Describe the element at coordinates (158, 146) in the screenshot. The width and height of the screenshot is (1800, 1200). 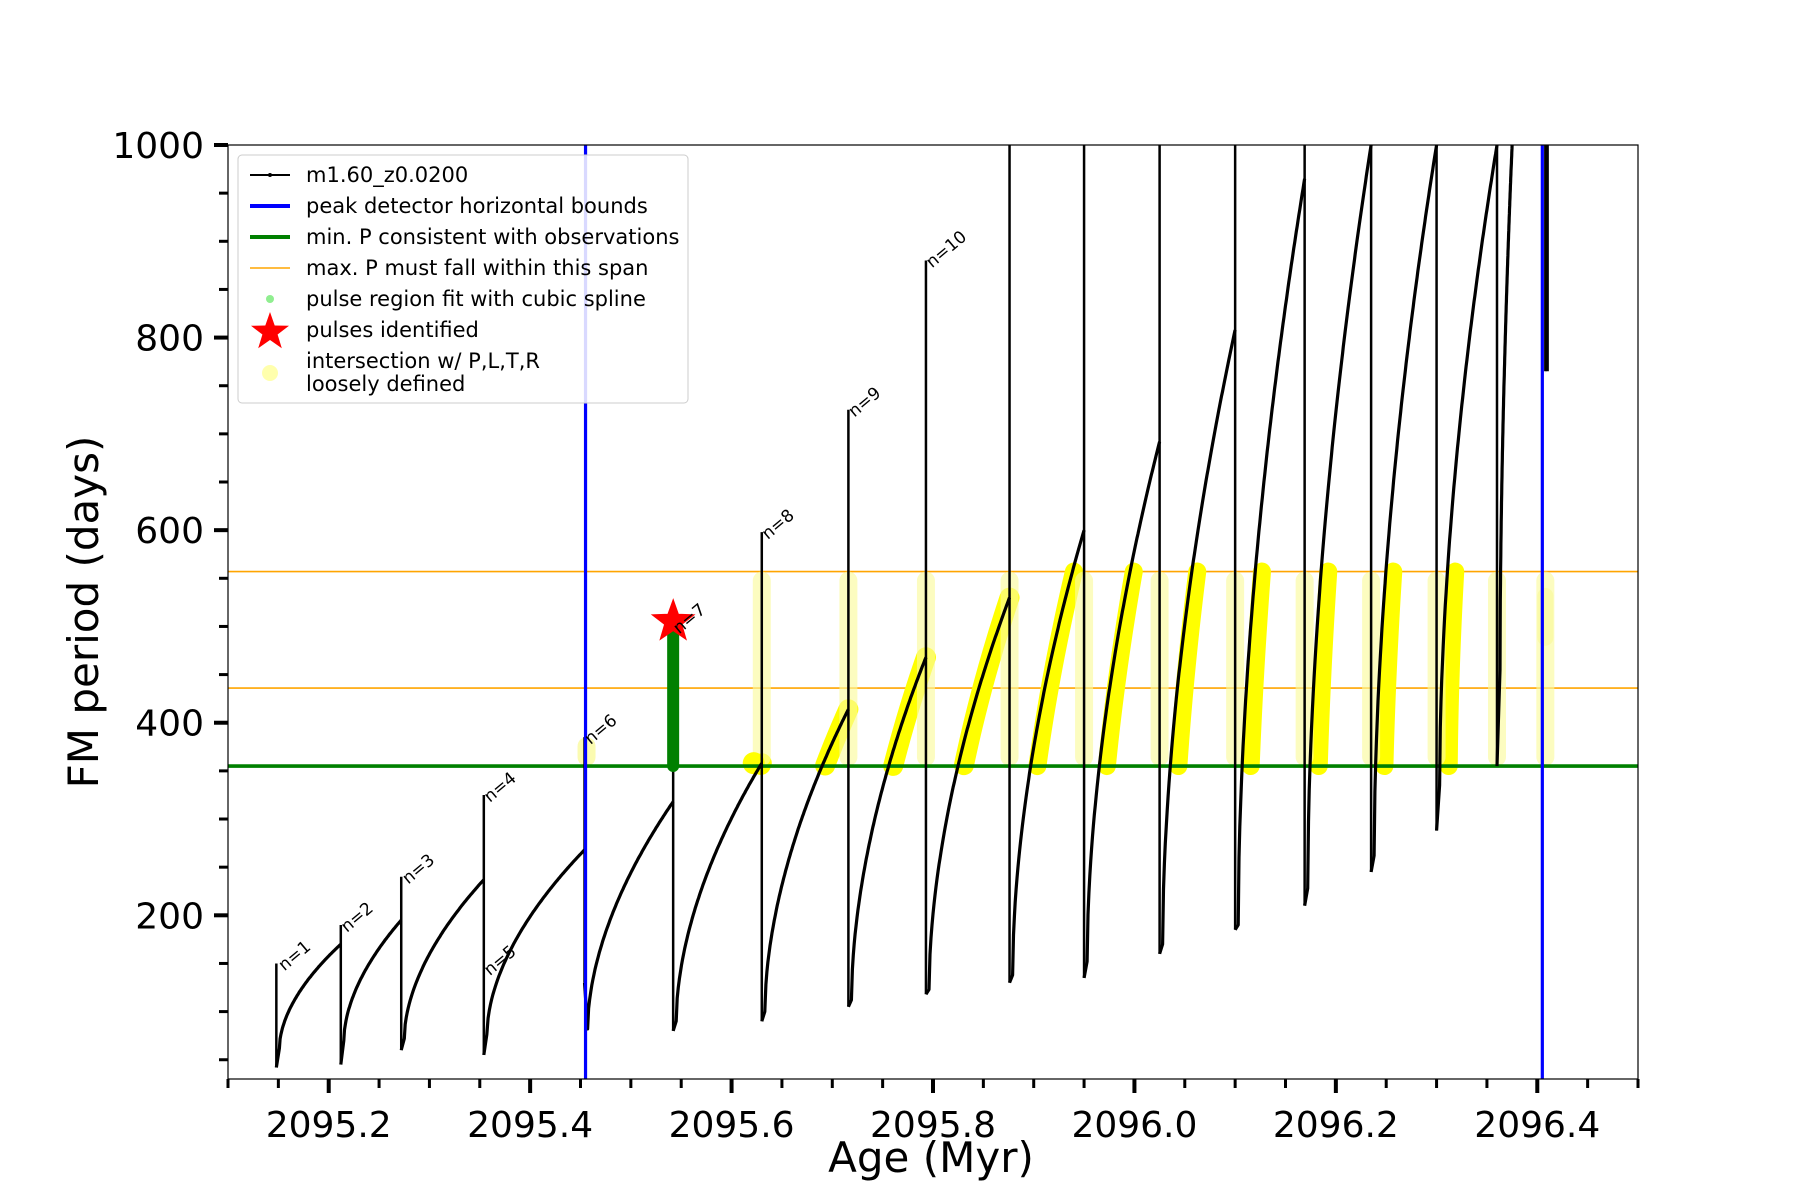
I see `y-tick-label: 1000` at that location.